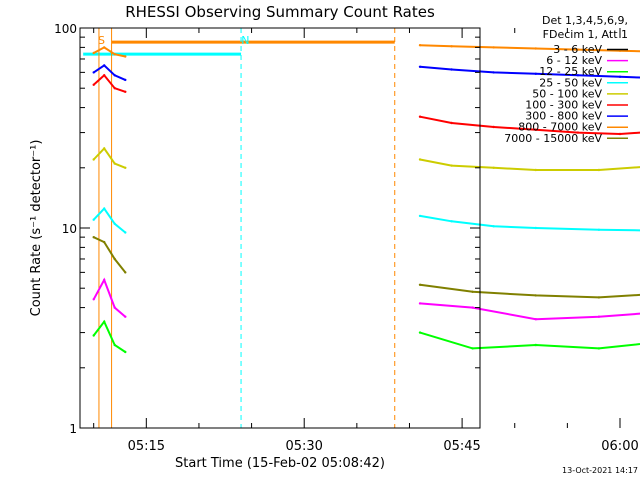  What do you see at coordinates (570, 82) in the screenshot?
I see `legend-label-3: 25 - 50 keV` at bounding box center [570, 82].